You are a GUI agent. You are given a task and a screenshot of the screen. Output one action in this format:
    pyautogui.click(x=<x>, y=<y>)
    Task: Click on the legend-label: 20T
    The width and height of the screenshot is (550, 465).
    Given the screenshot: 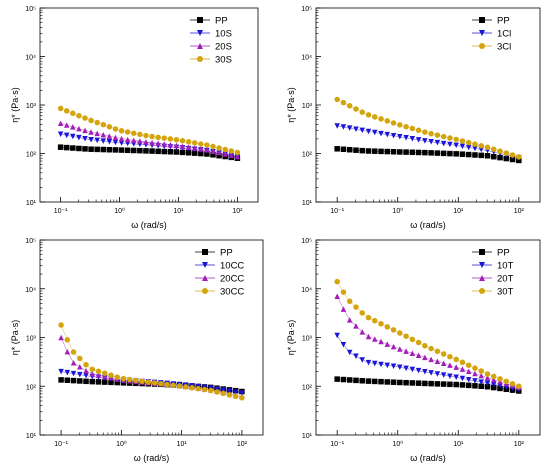 What is the action you would take?
    pyautogui.click(x=505, y=279)
    